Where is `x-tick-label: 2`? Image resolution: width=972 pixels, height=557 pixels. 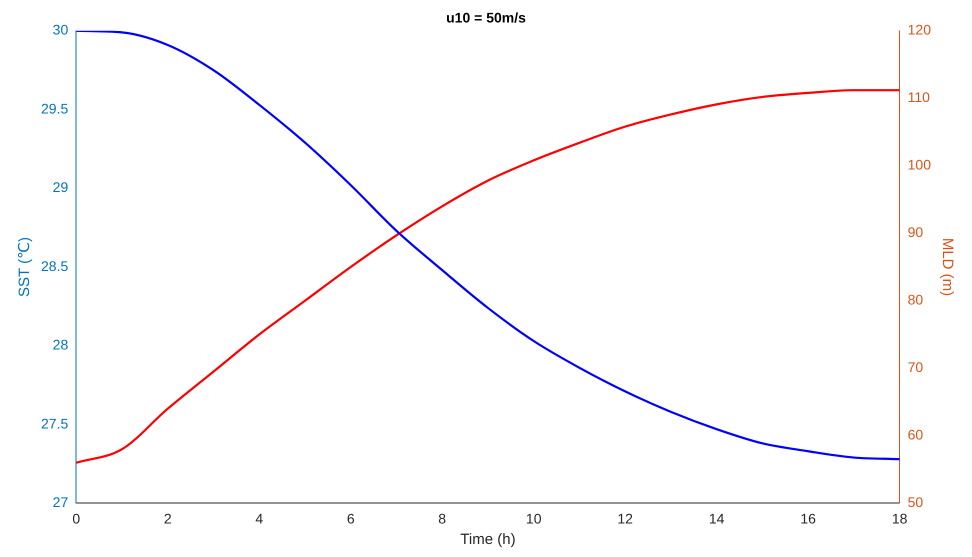
x-tick-label: 2 is located at coordinates (168, 518).